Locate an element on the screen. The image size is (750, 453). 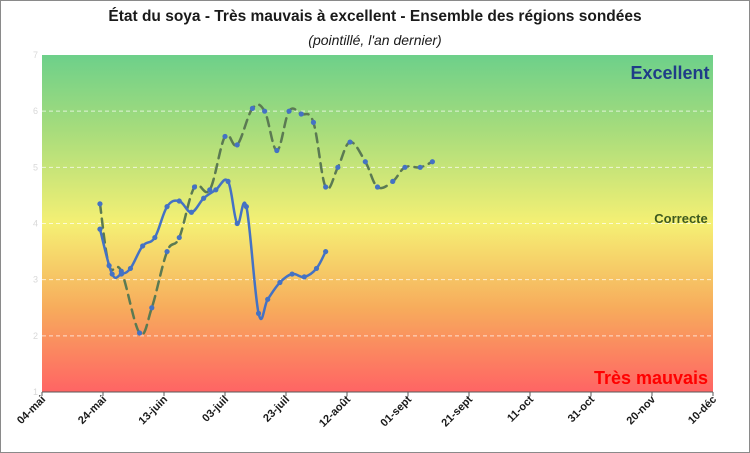
x-tick-label: 10-déc is located at coordinates (702, 410).